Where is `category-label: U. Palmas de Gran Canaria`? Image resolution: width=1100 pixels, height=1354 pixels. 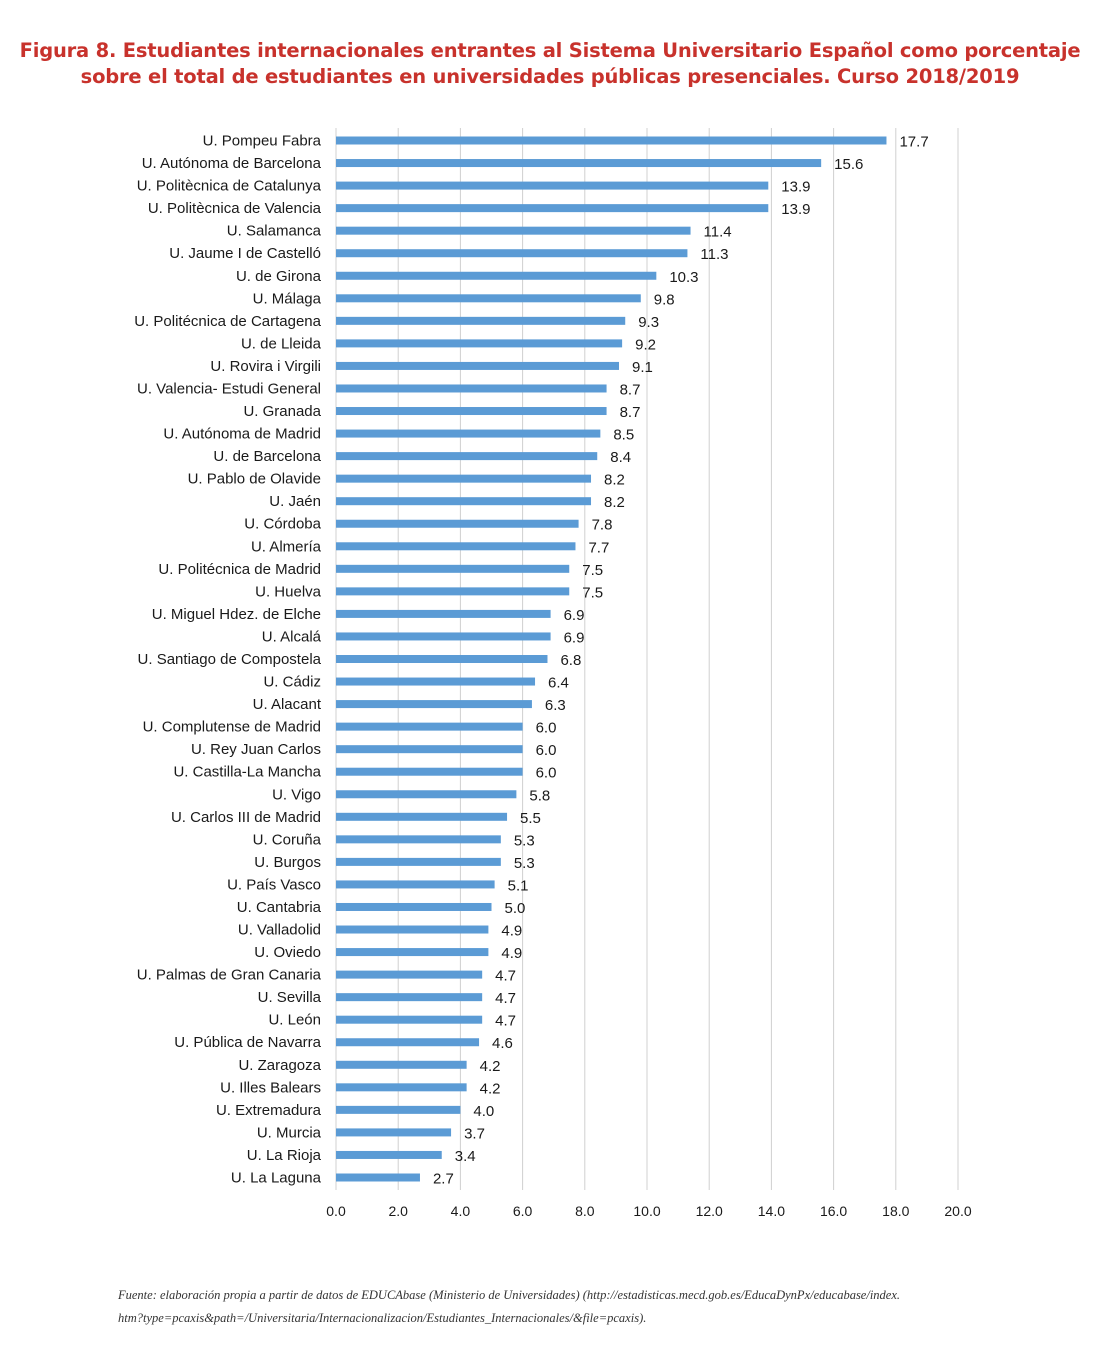
category-label: U. Palmas de Gran Canaria is located at coordinates (229, 975).